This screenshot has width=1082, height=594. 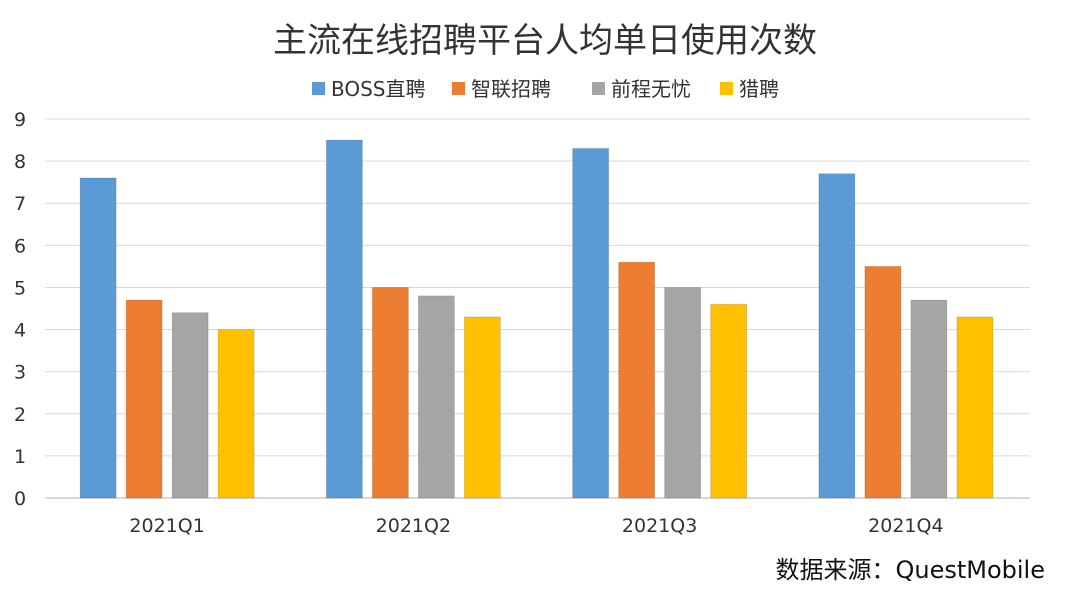 What do you see at coordinates (20, 499) in the screenshot?
I see `y-tick-label: 0` at bounding box center [20, 499].